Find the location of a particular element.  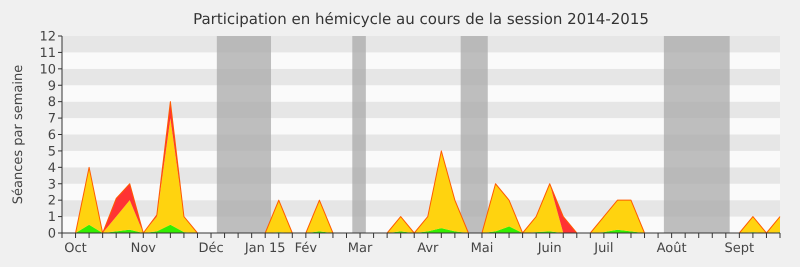

x-tick-label: Juil is located at coordinates (603, 248).